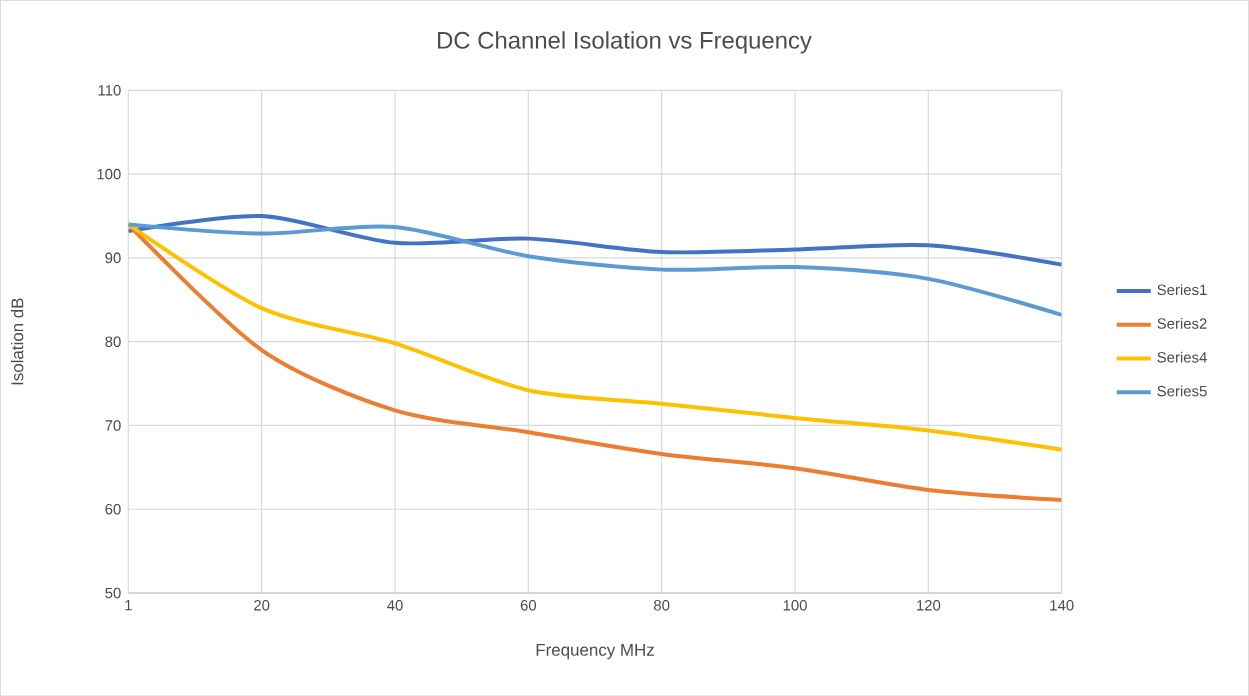  Describe the element at coordinates (929, 605) in the screenshot. I see `x-tick-label: 120` at that location.